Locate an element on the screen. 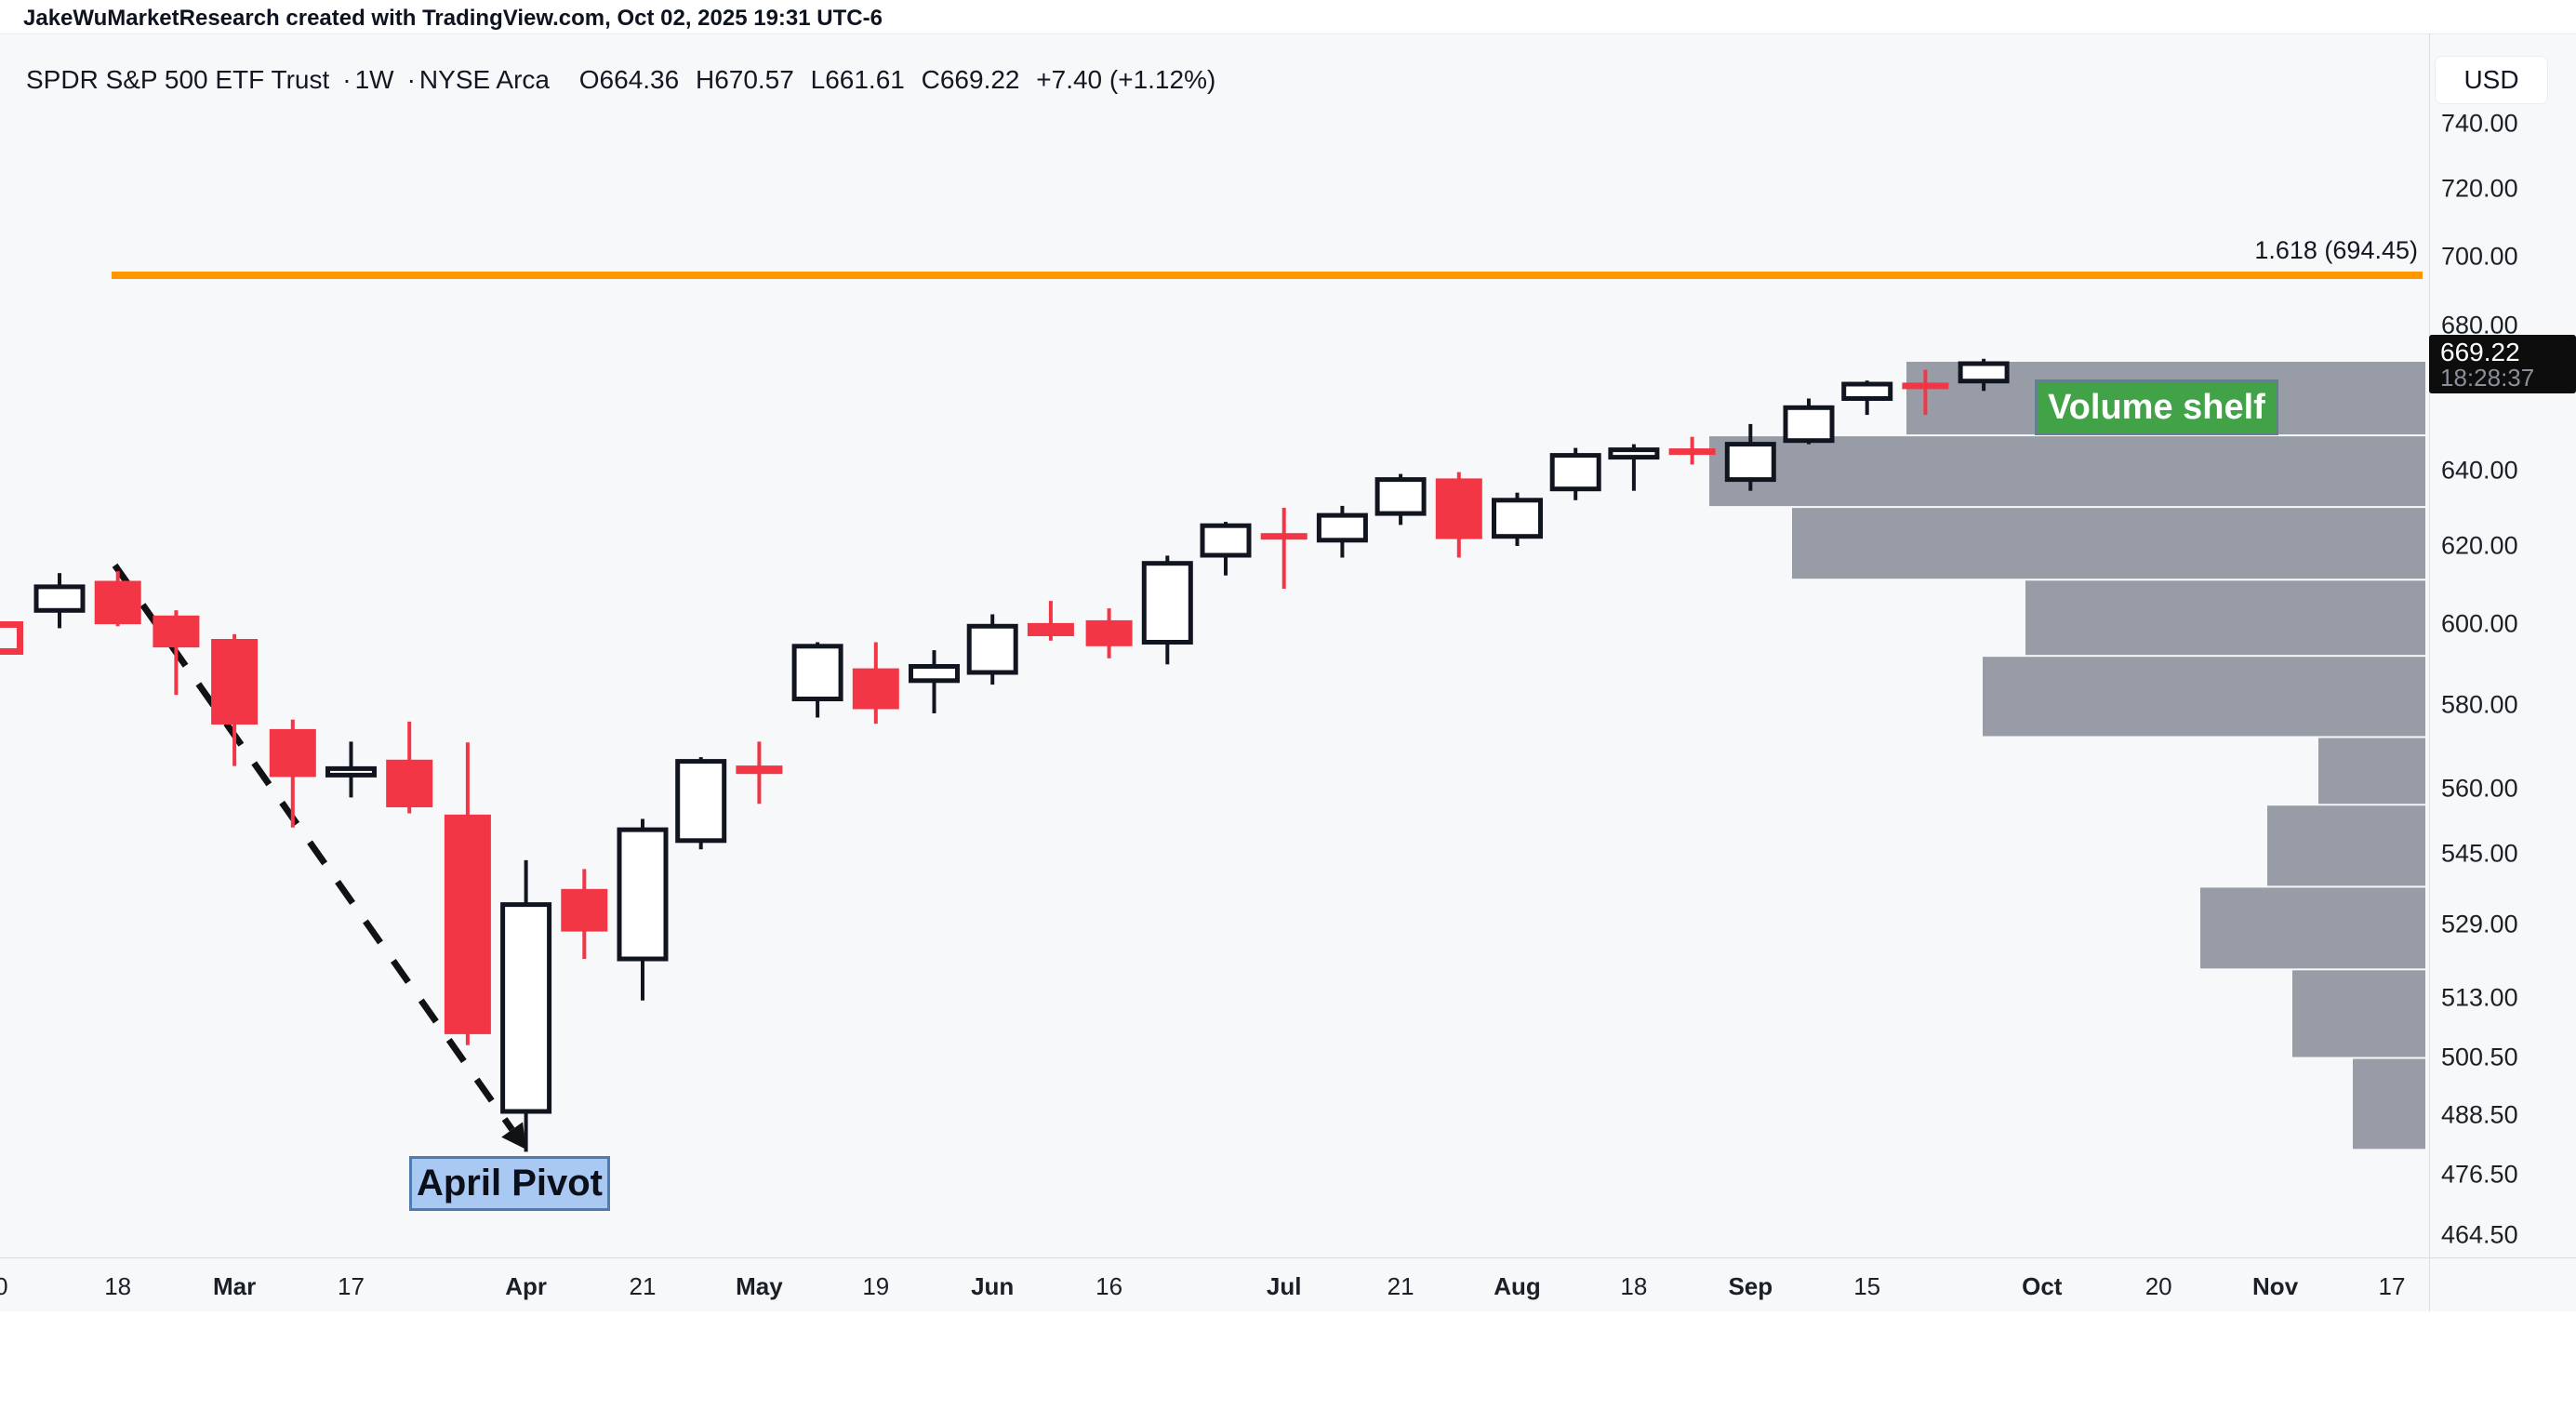 The height and width of the screenshot is (1423, 2576). price-tick: 600.00 is located at coordinates (2479, 624).